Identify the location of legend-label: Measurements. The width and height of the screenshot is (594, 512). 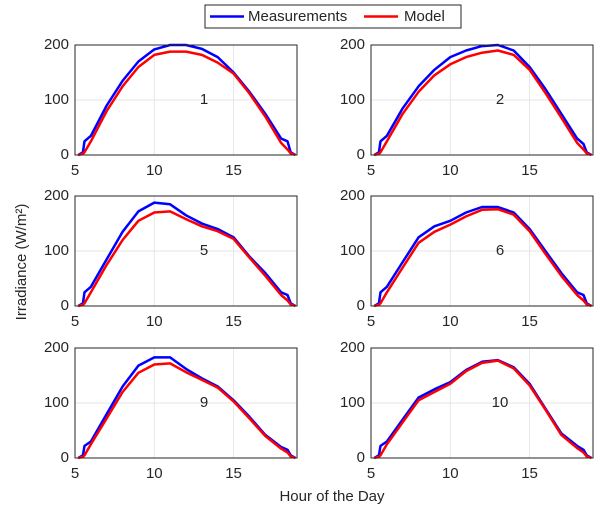
(297, 16).